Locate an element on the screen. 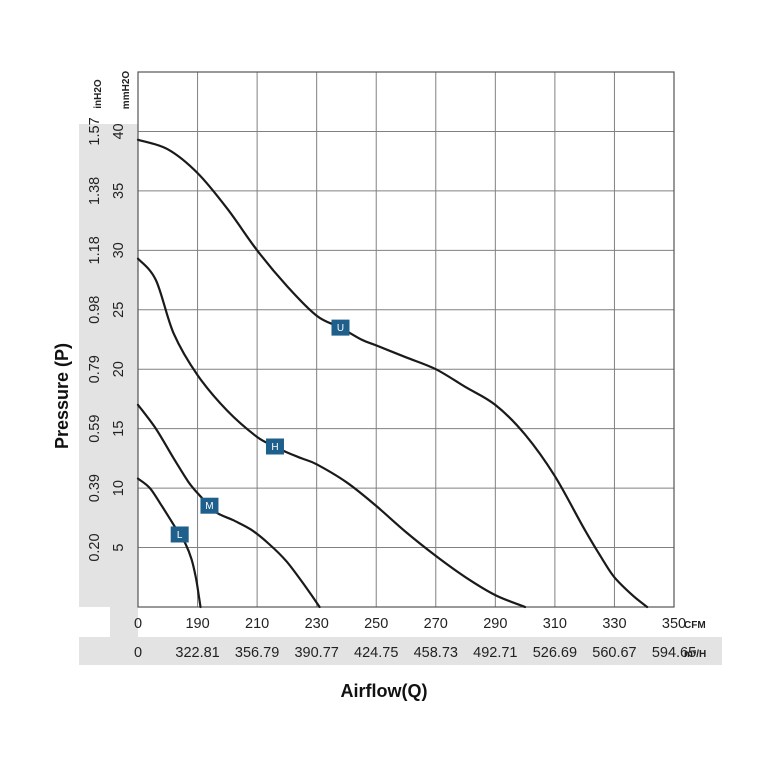 This screenshot has height=768, width=768. x2-tick-label: 356.79 is located at coordinates (257, 653).